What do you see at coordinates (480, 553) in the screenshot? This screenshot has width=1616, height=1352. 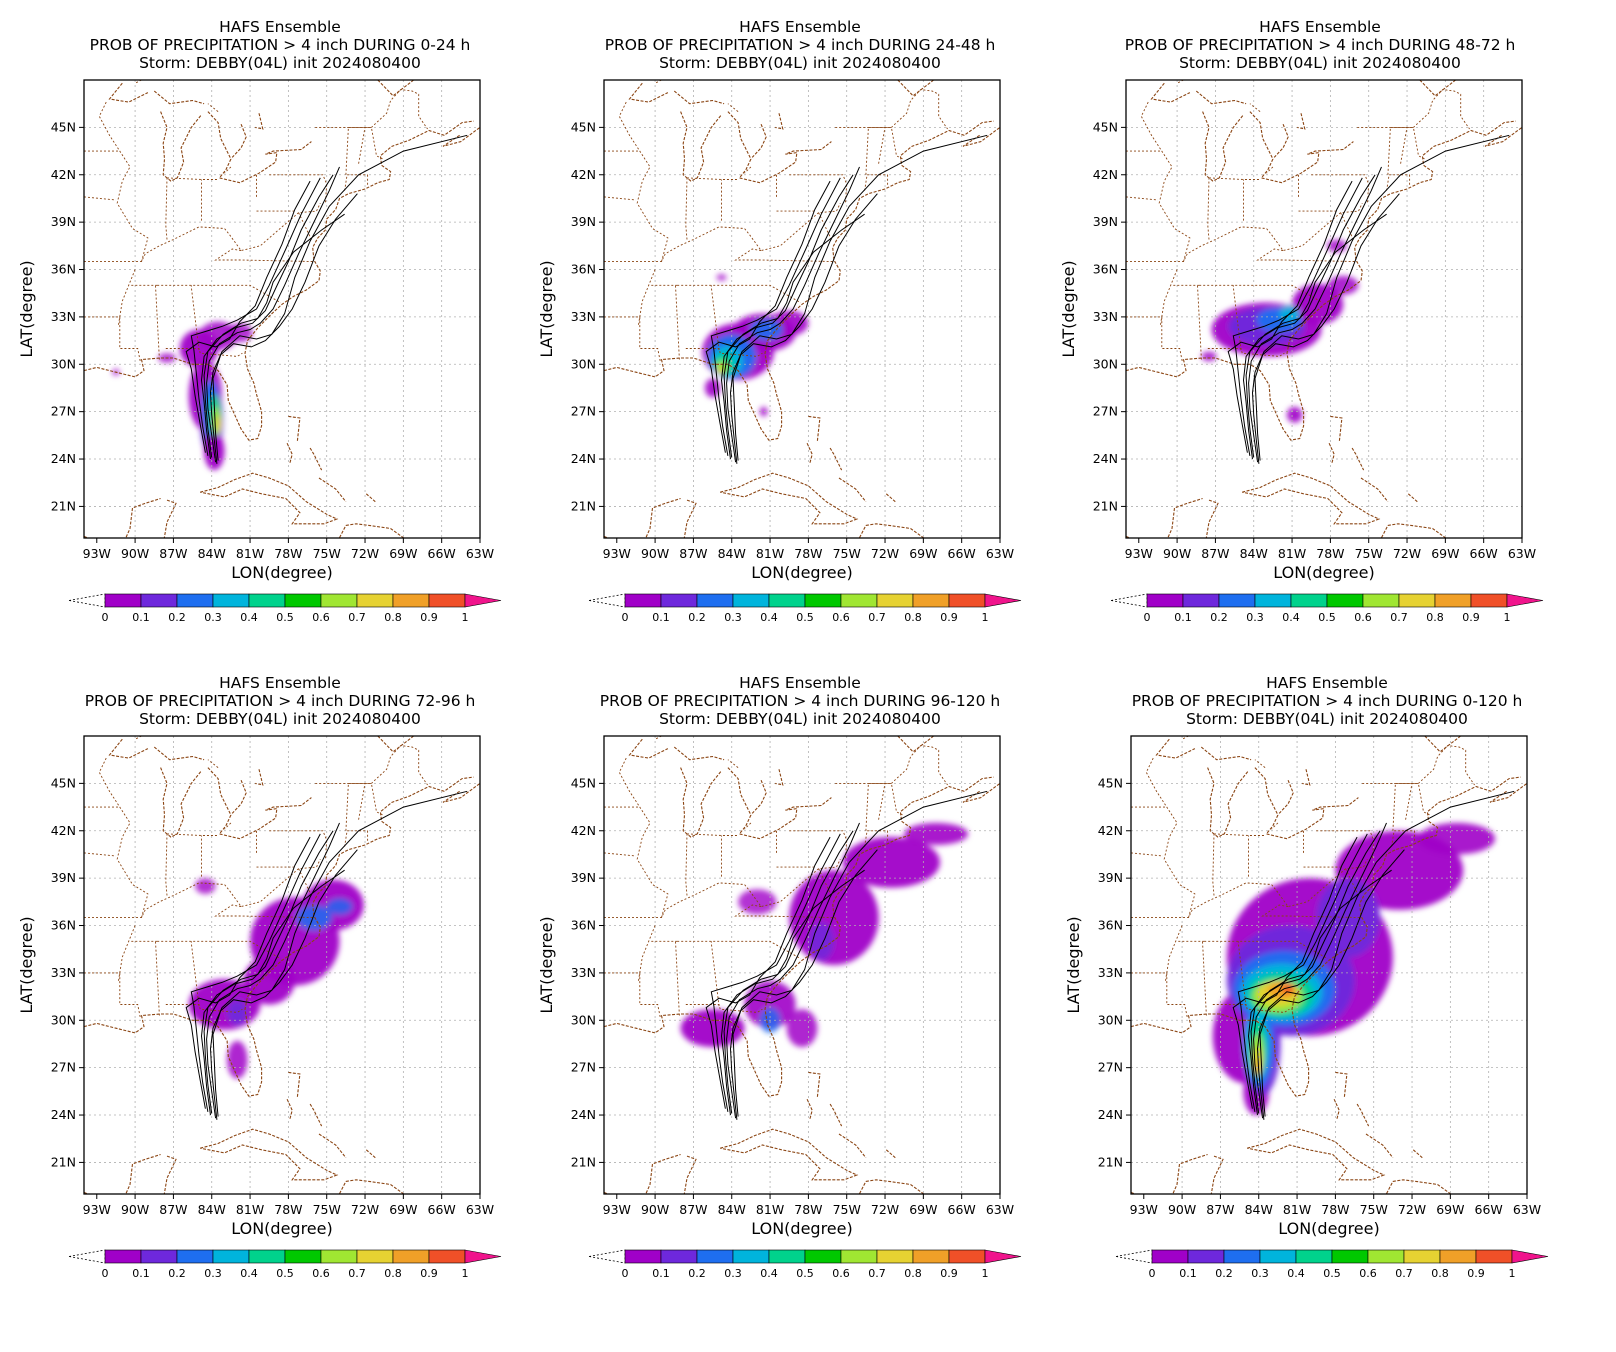 I see `lon-tick-label: 63W` at bounding box center [480, 553].